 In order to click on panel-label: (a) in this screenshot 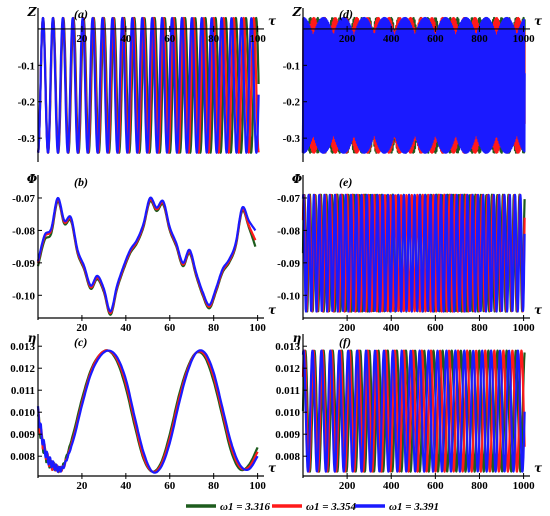, I will do `click(81, 14)`.